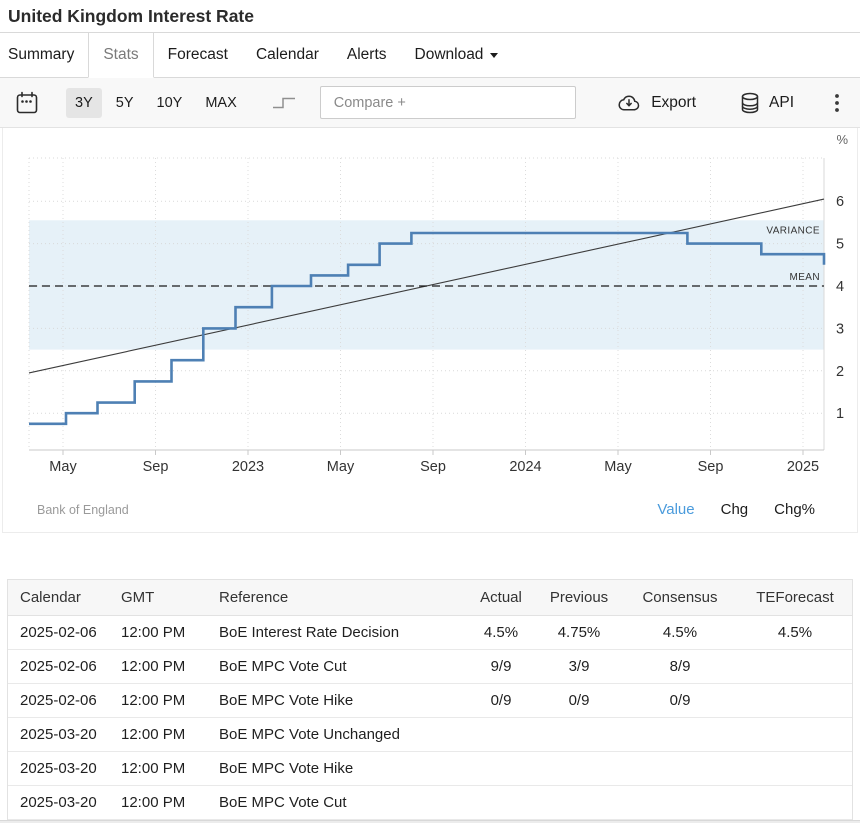  I want to click on range-10y-button: 10Y, so click(170, 103).